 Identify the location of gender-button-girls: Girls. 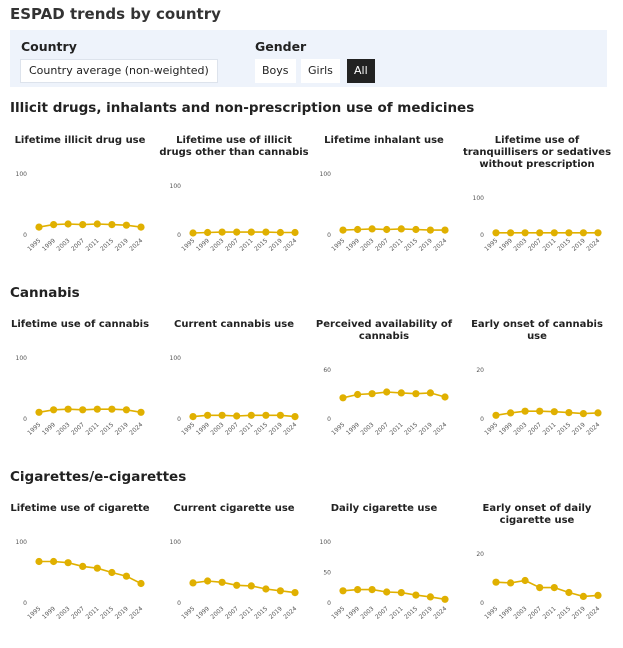
(320, 71).